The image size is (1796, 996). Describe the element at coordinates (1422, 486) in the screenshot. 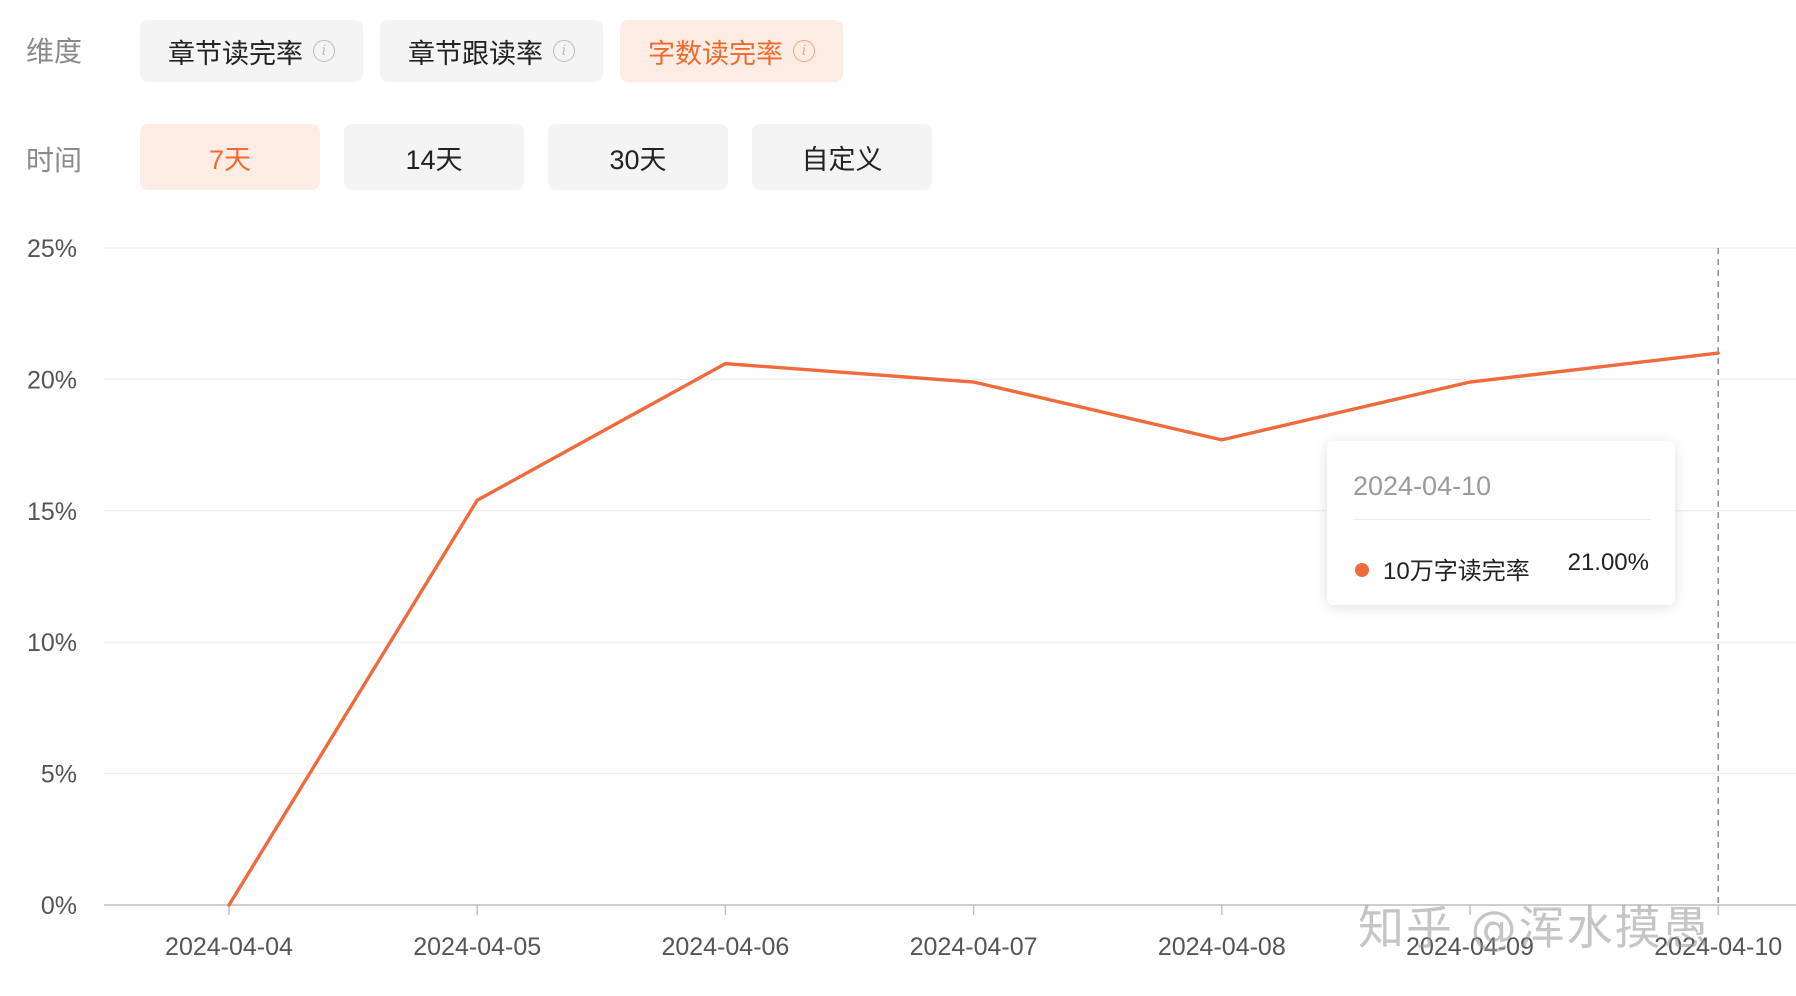

I see `tooltip-date: 2024-04-10` at that location.